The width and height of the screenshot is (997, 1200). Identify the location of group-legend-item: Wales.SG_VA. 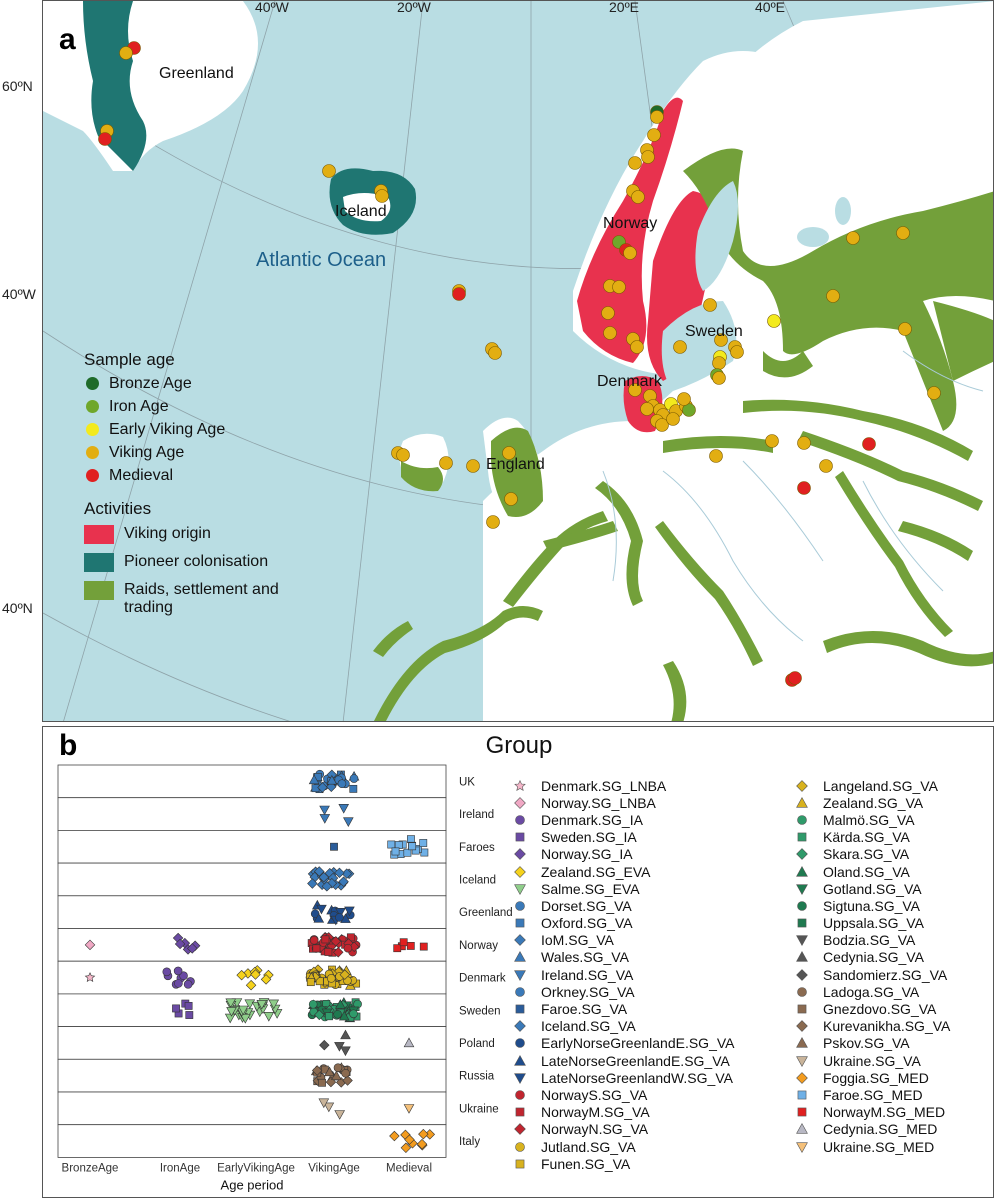
(624, 957).